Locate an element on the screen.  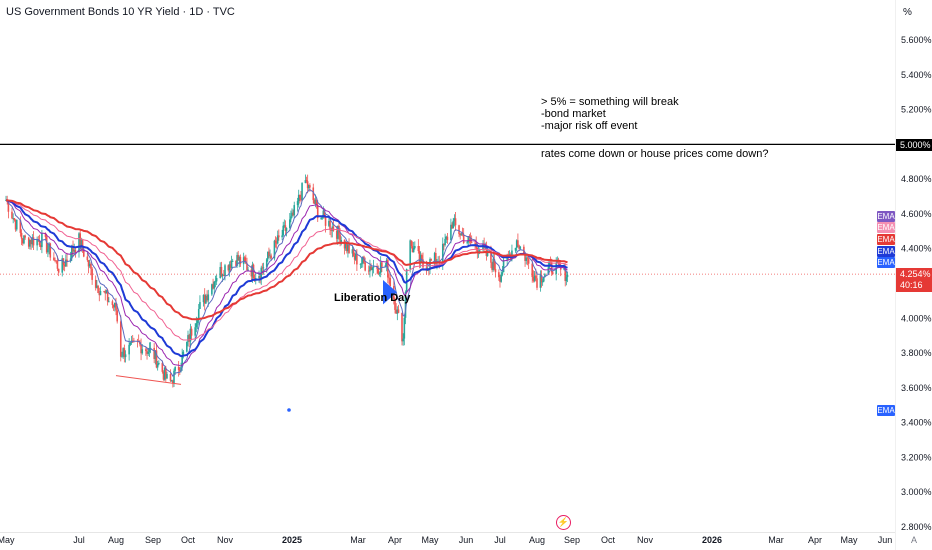
marker-dot is located at coordinates (289, 410).